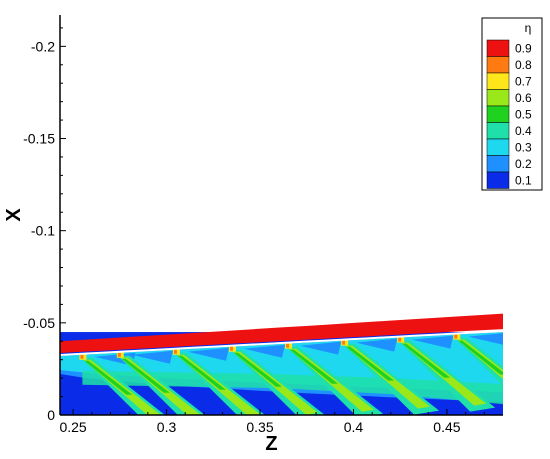 The height and width of the screenshot is (459, 550). Describe the element at coordinates (523, 131) in the screenshot. I see `legend-label: 0.4` at that location.